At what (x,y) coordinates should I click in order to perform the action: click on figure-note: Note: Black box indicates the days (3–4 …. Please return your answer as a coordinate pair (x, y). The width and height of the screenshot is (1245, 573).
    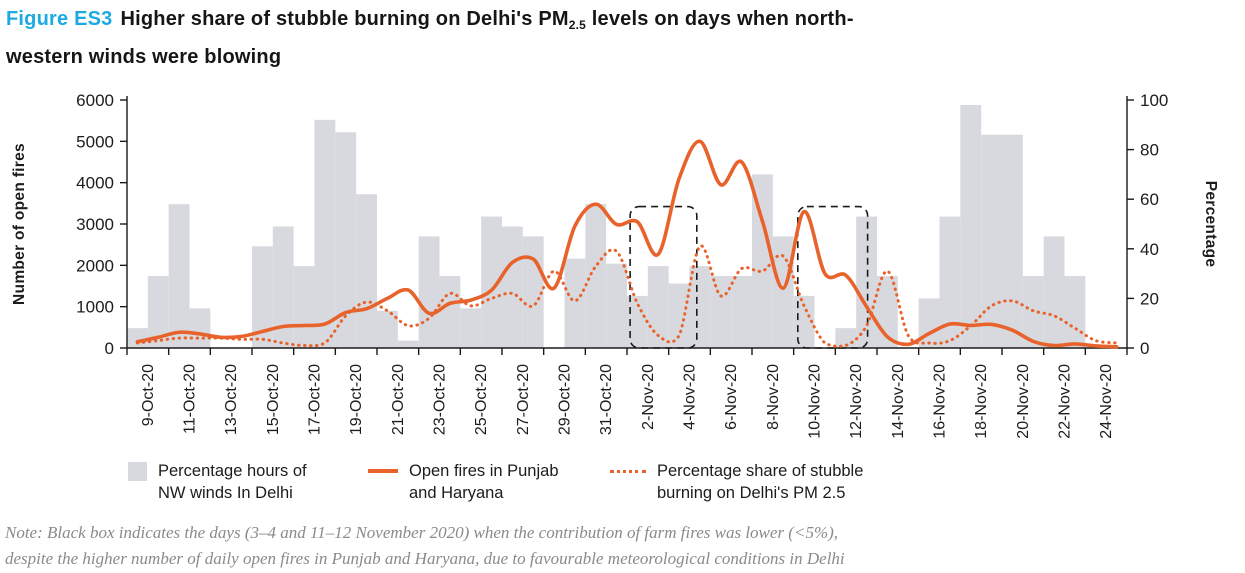
    Looking at the image, I should click on (623, 546).